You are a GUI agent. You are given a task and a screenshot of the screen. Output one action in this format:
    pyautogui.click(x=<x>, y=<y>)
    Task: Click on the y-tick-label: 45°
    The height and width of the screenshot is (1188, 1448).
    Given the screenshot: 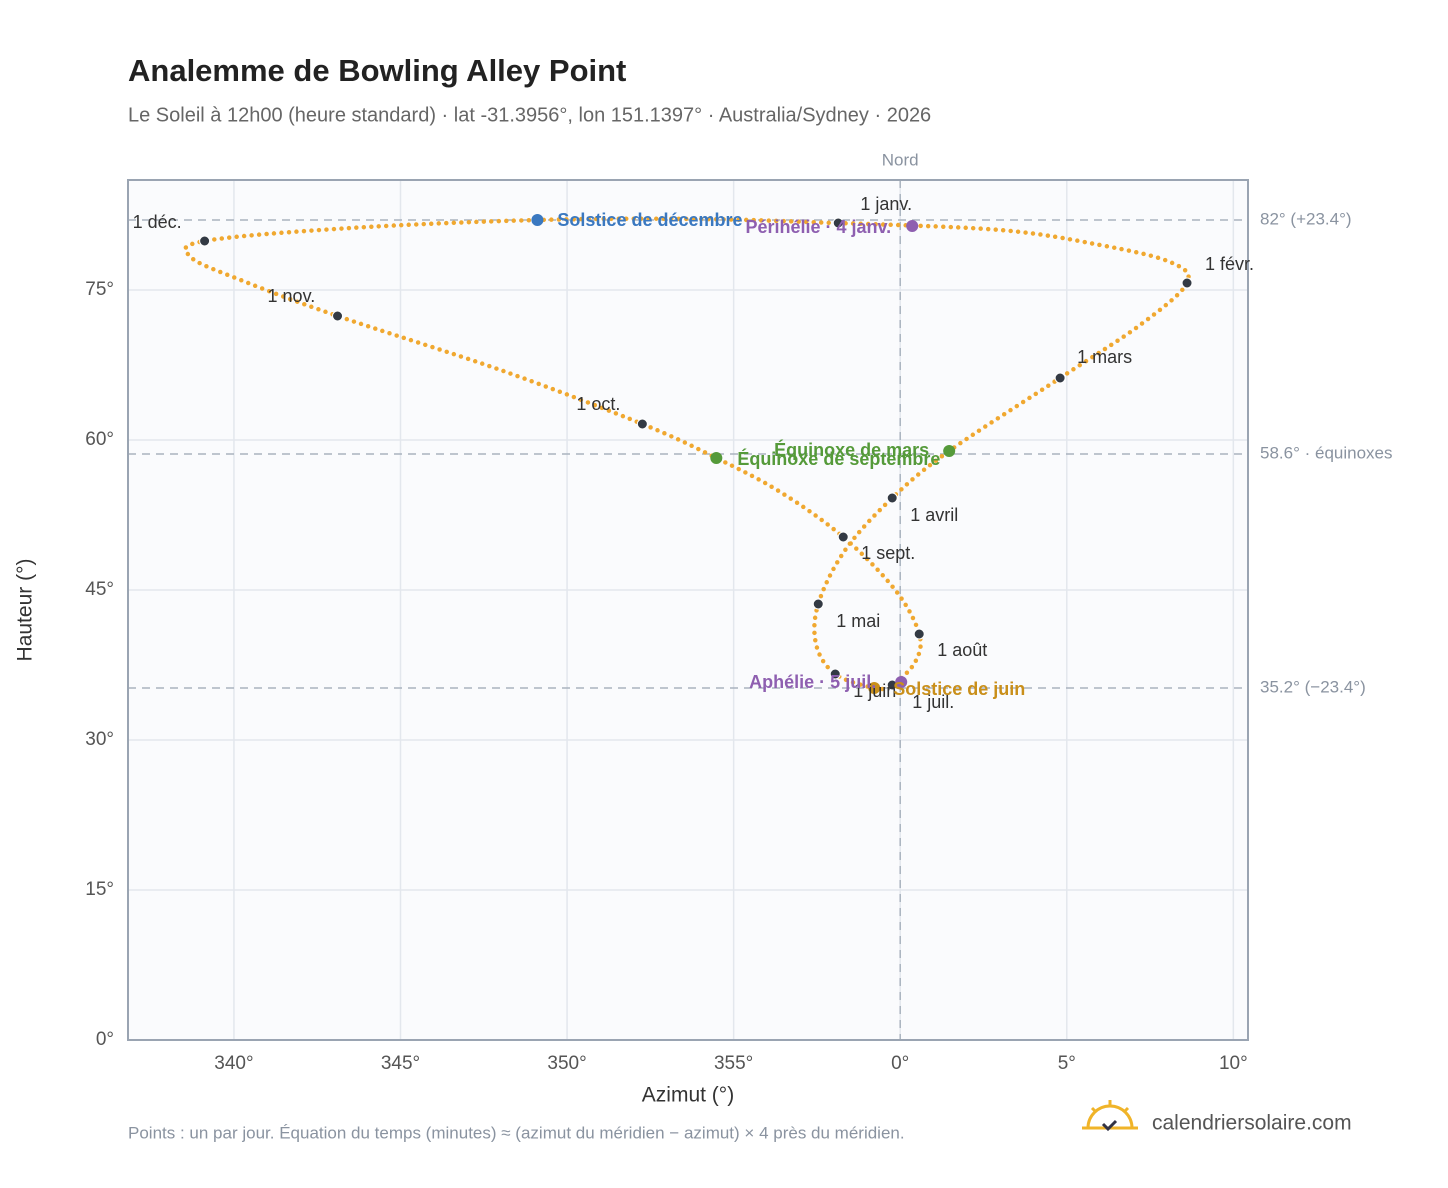 What is the action you would take?
    pyautogui.click(x=99, y=589)
    